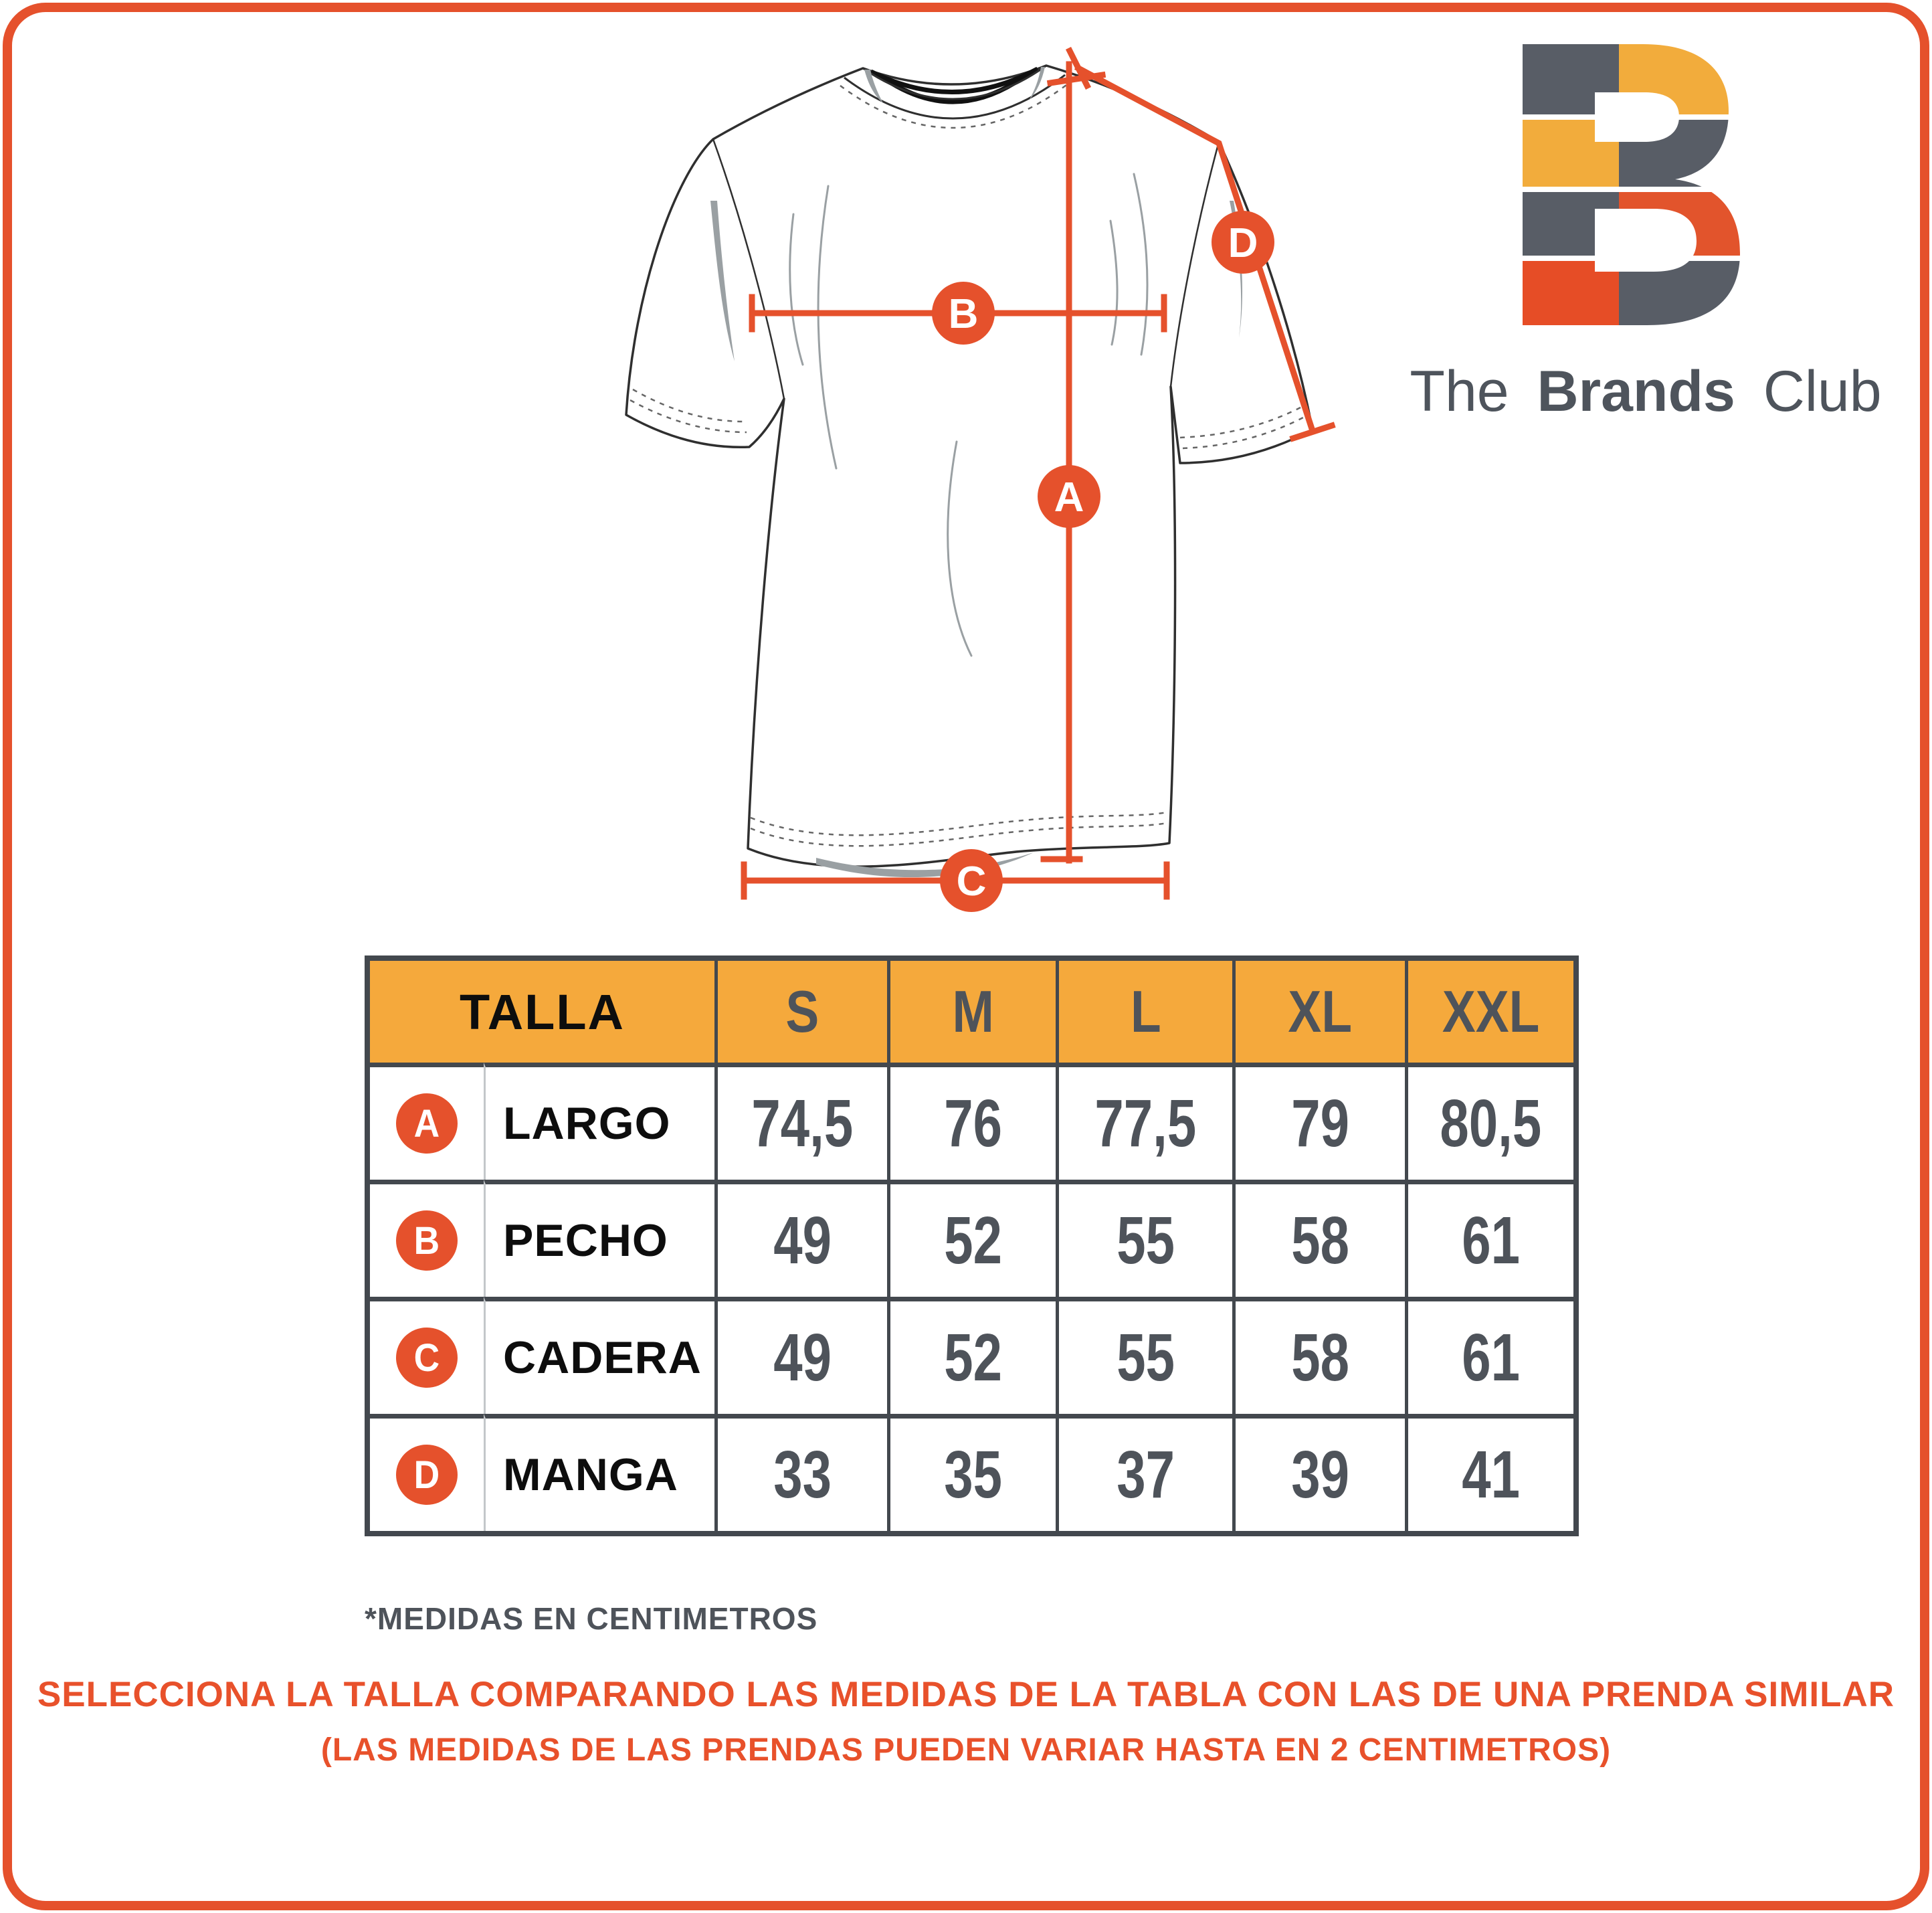  I want to click on table-row-b-badge-cell: B, so click(427, 1238).